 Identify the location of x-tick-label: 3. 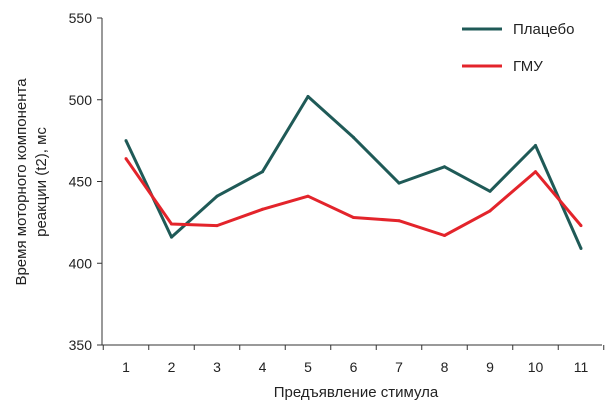
(217, 367).